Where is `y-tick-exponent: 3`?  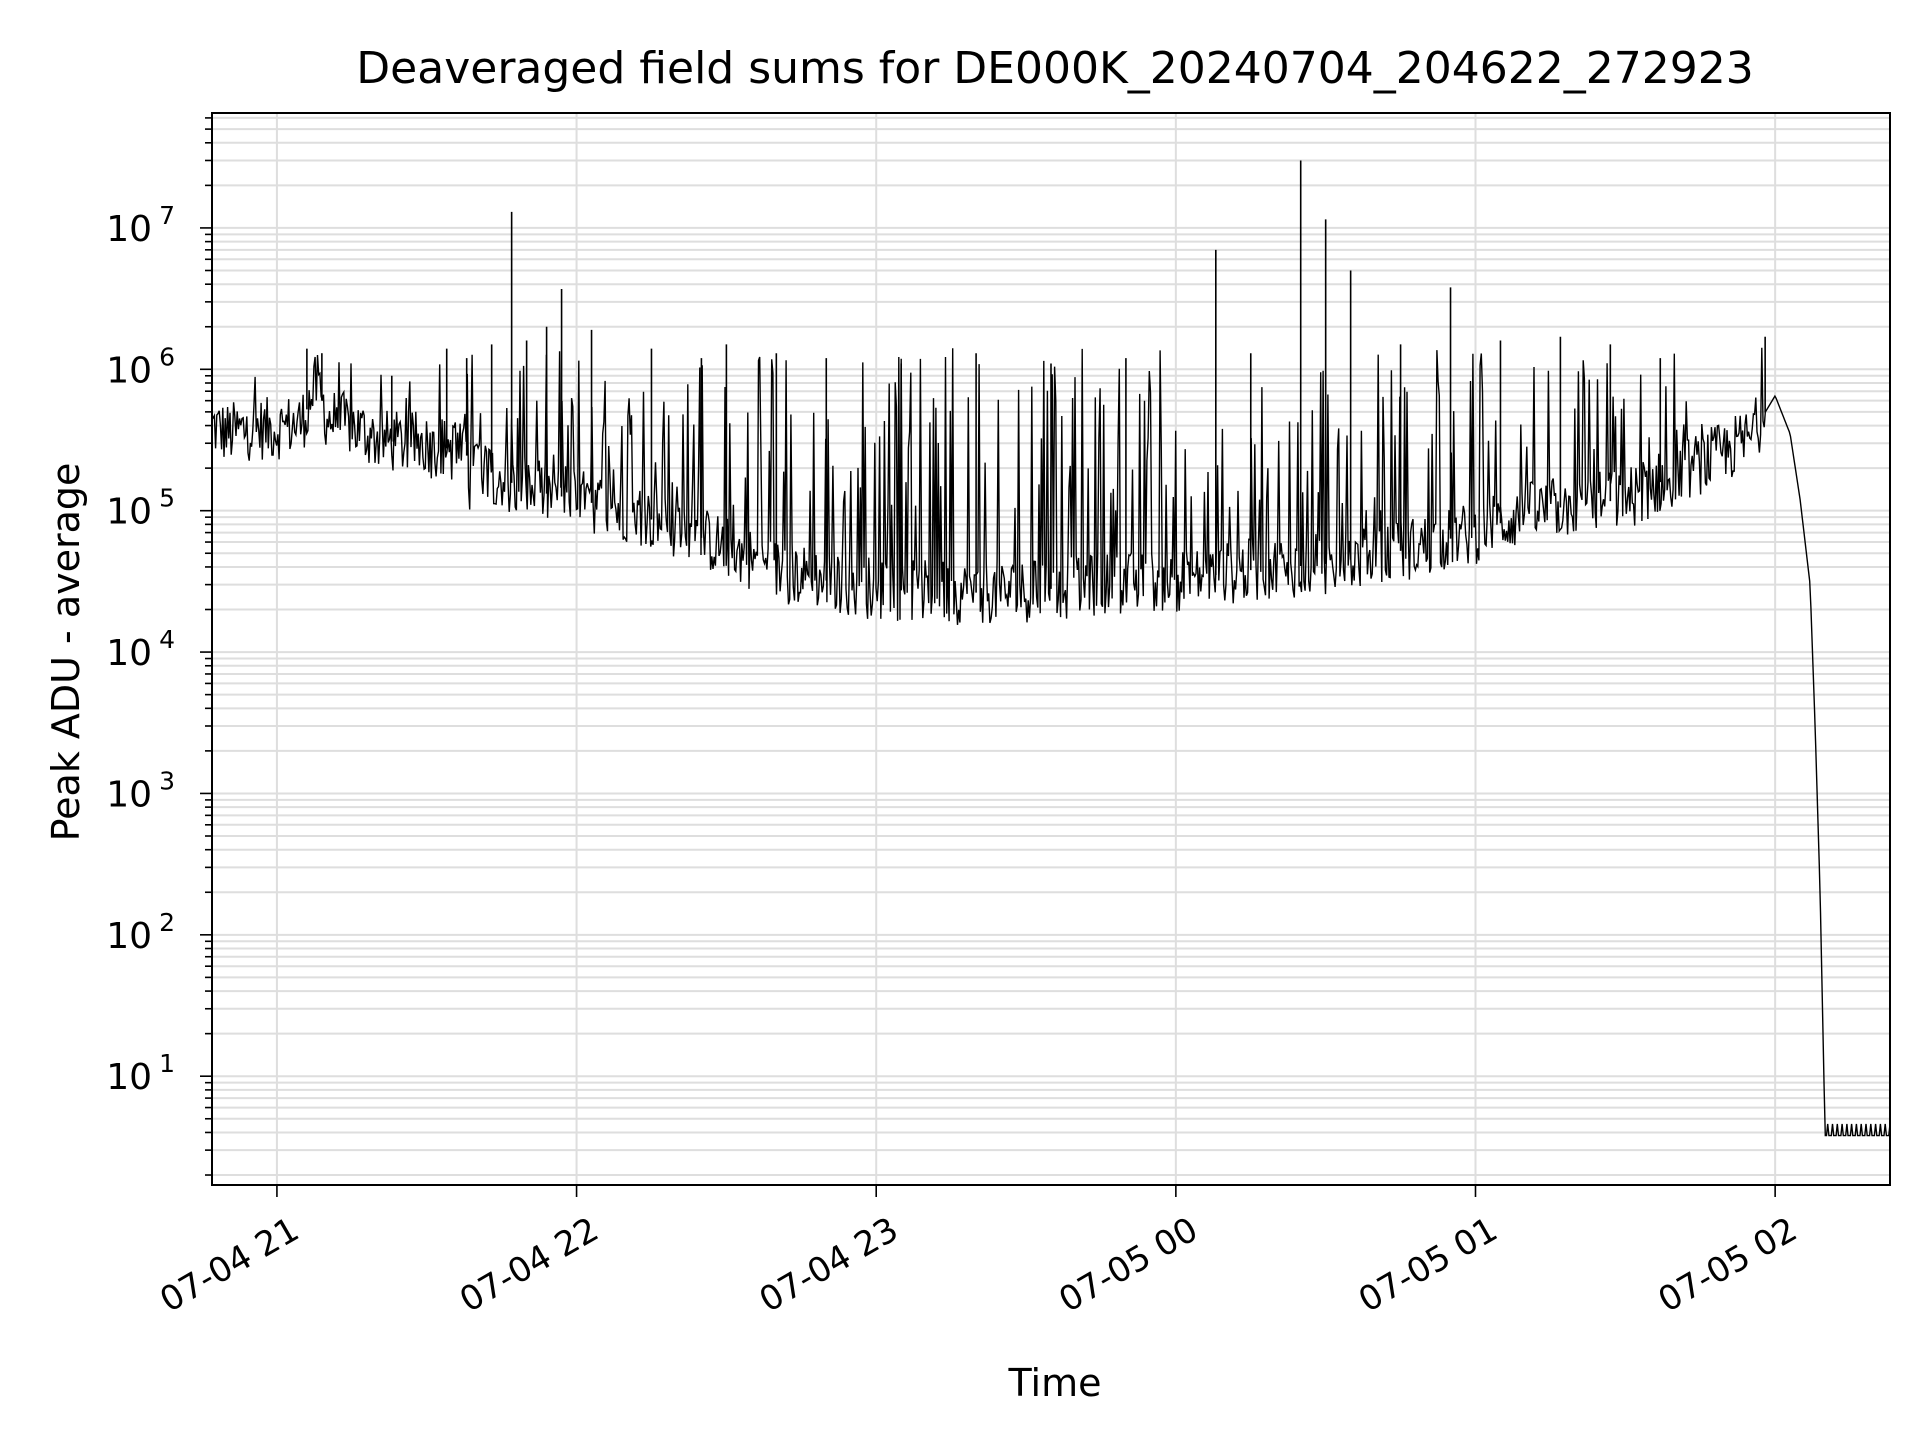
y-tick-exponent: 3 is located at coordinates (167, 780).